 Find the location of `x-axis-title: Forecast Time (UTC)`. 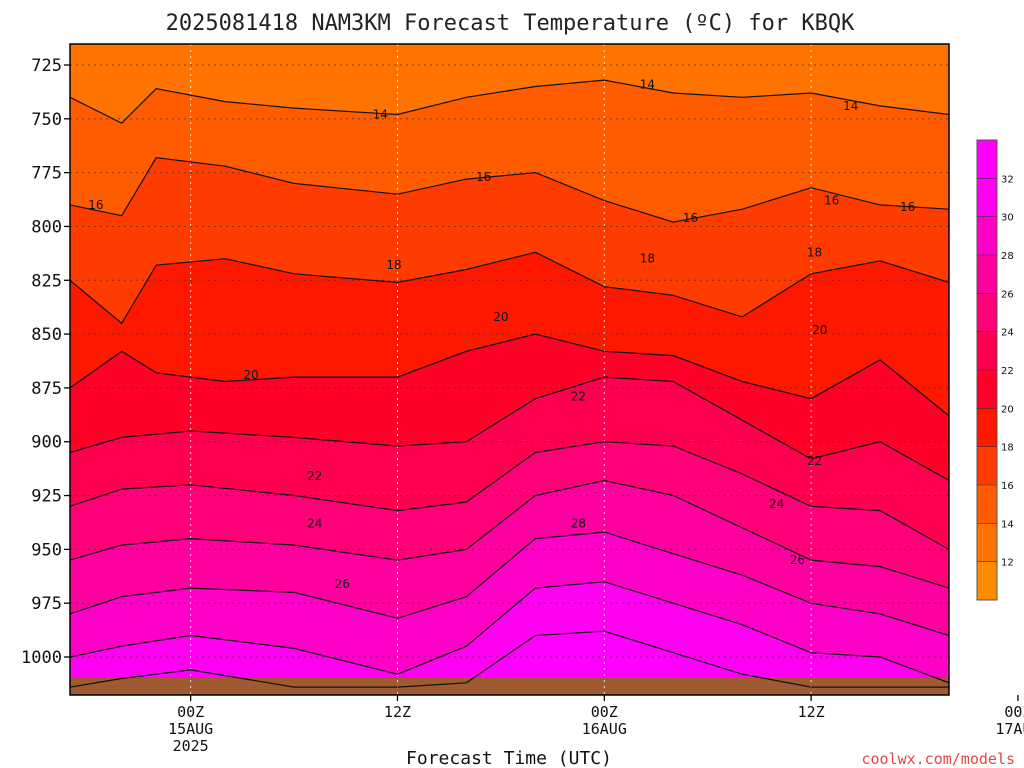

x-axis-title: Forecast Time (UTC) is located at coordinates (509, 758).